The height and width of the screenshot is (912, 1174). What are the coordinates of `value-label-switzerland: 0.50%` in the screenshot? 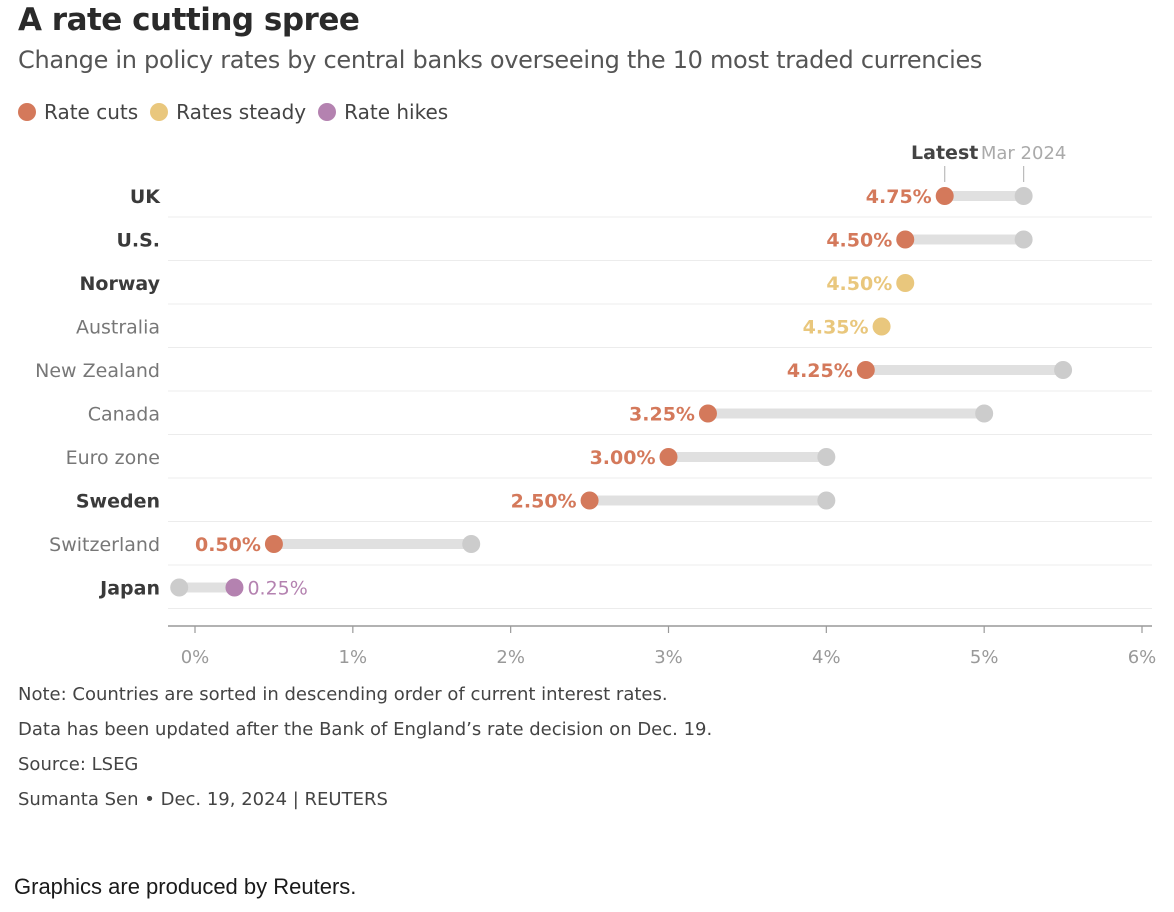 It's located at (228, 545).